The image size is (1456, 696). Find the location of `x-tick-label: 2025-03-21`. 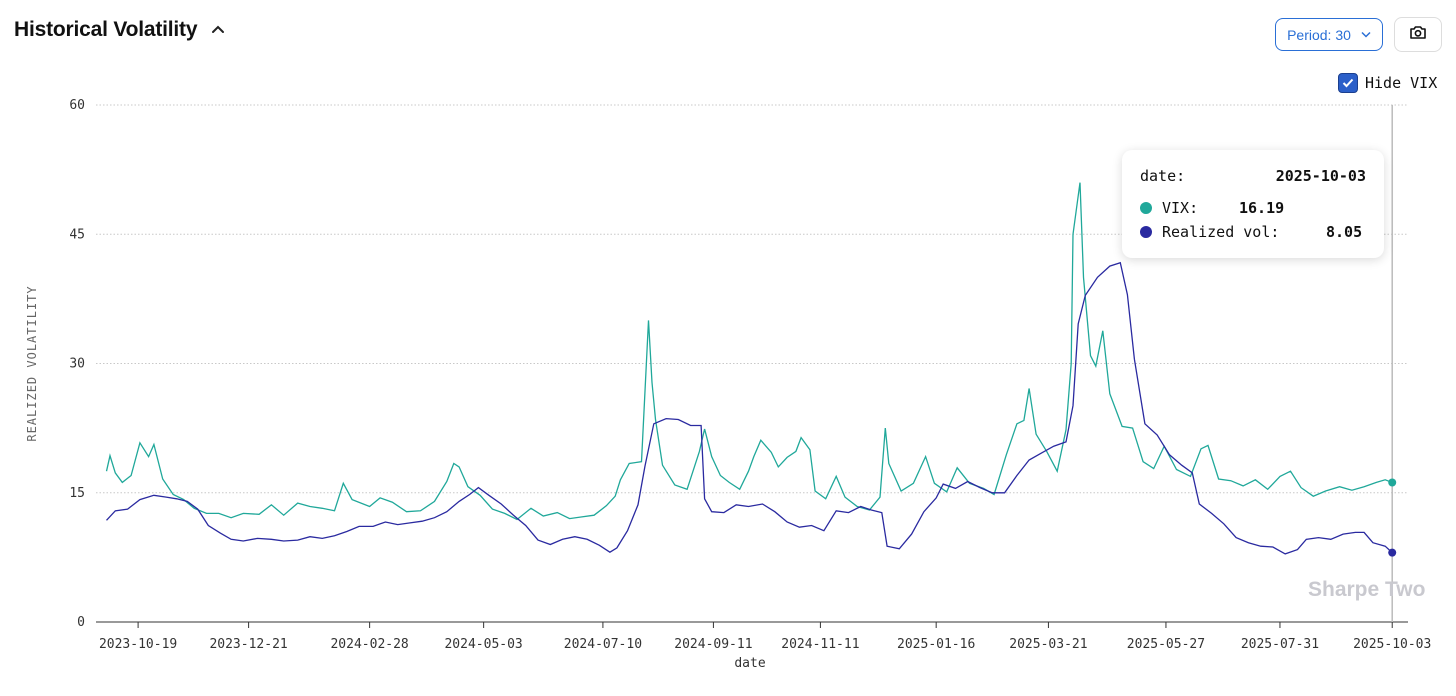

x-tick-label: 2025-03-21 is located at coordinates (1048, 644).